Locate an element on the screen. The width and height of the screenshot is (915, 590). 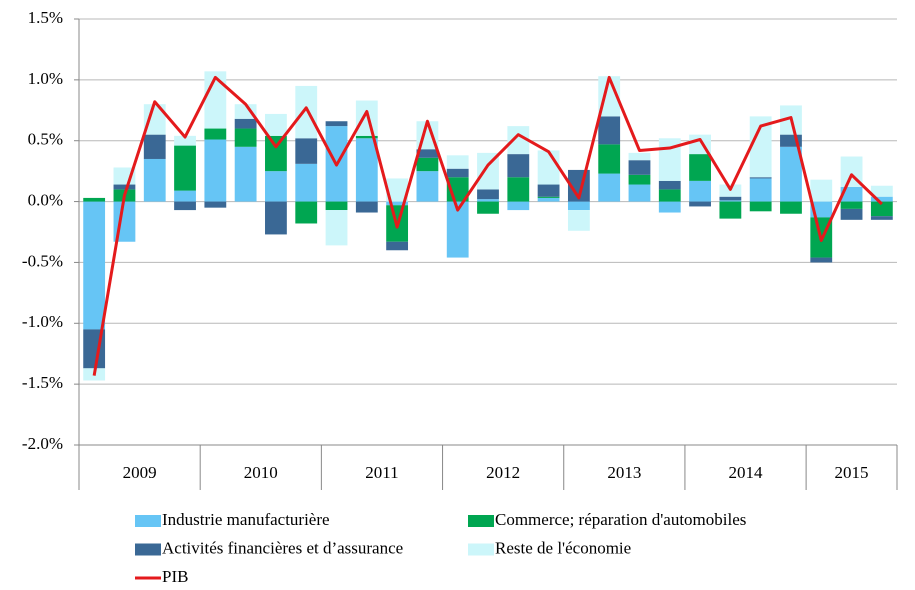
y-tick-label: 1.5% is located at coordinates (45, 17).